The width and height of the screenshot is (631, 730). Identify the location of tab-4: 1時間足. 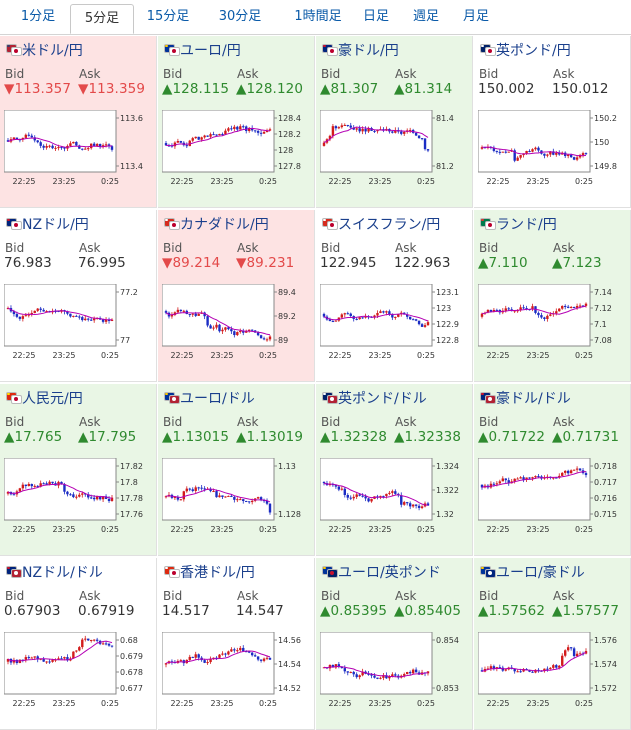
(318, 16).